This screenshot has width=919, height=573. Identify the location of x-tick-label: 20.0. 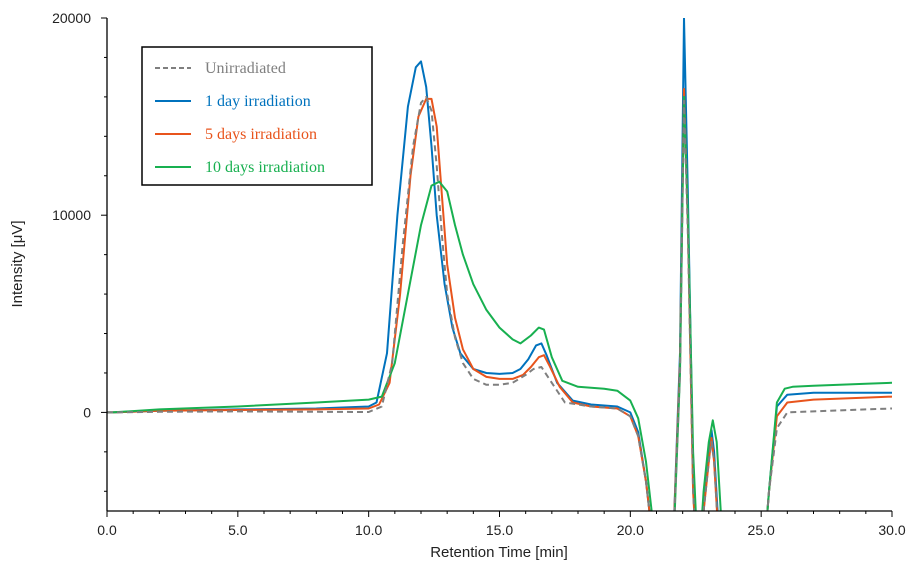
(630, 530).